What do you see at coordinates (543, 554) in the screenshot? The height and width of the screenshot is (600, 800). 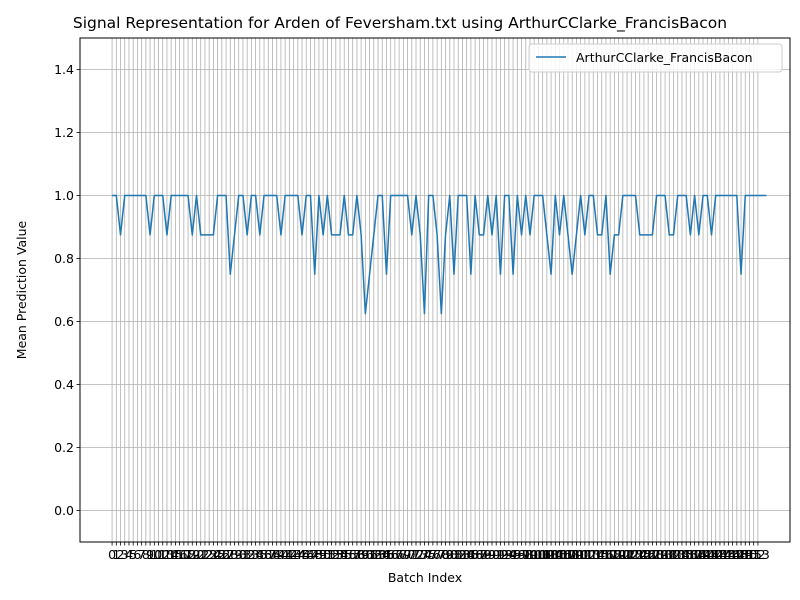 I see `x-tick-label: 102` at bounding box center [543, 554].